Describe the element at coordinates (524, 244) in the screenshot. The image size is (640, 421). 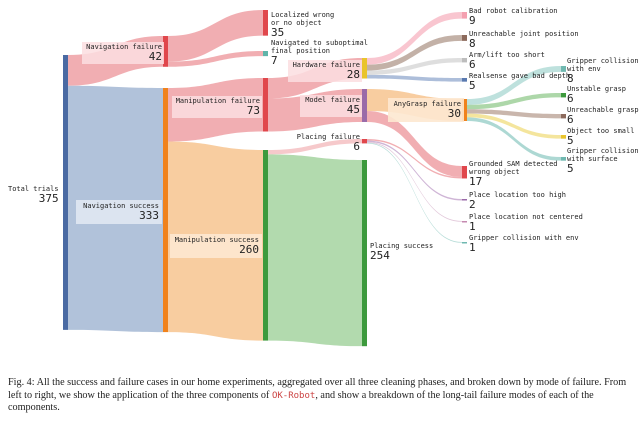
I see `node-label-placing-gripper-collision: Gripper collision with env 1` at that location.